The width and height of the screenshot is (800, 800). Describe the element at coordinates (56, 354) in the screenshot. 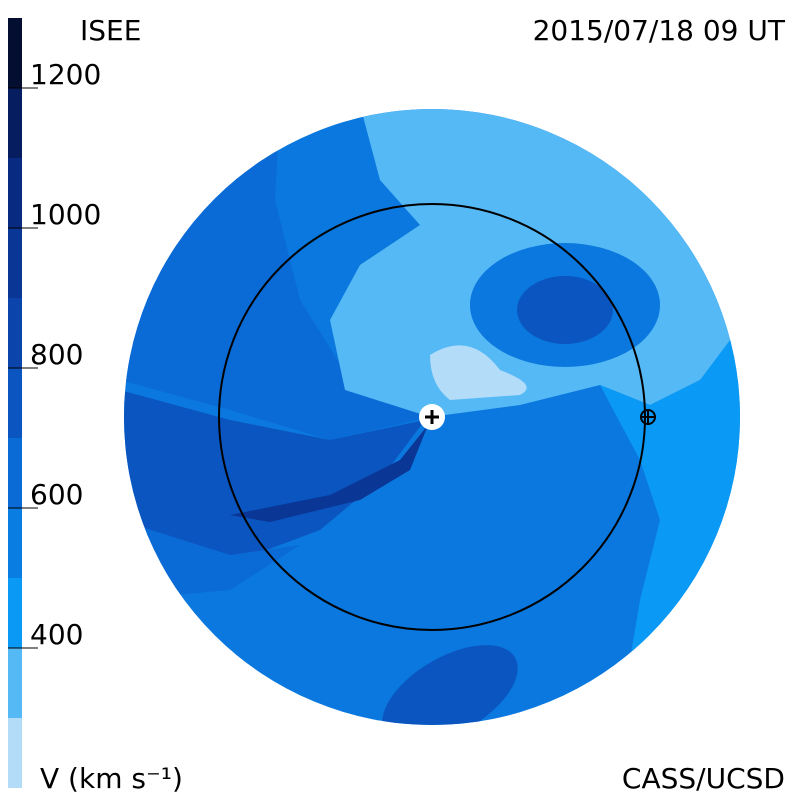

I see `colorbar-tick-label: 800` at that location.